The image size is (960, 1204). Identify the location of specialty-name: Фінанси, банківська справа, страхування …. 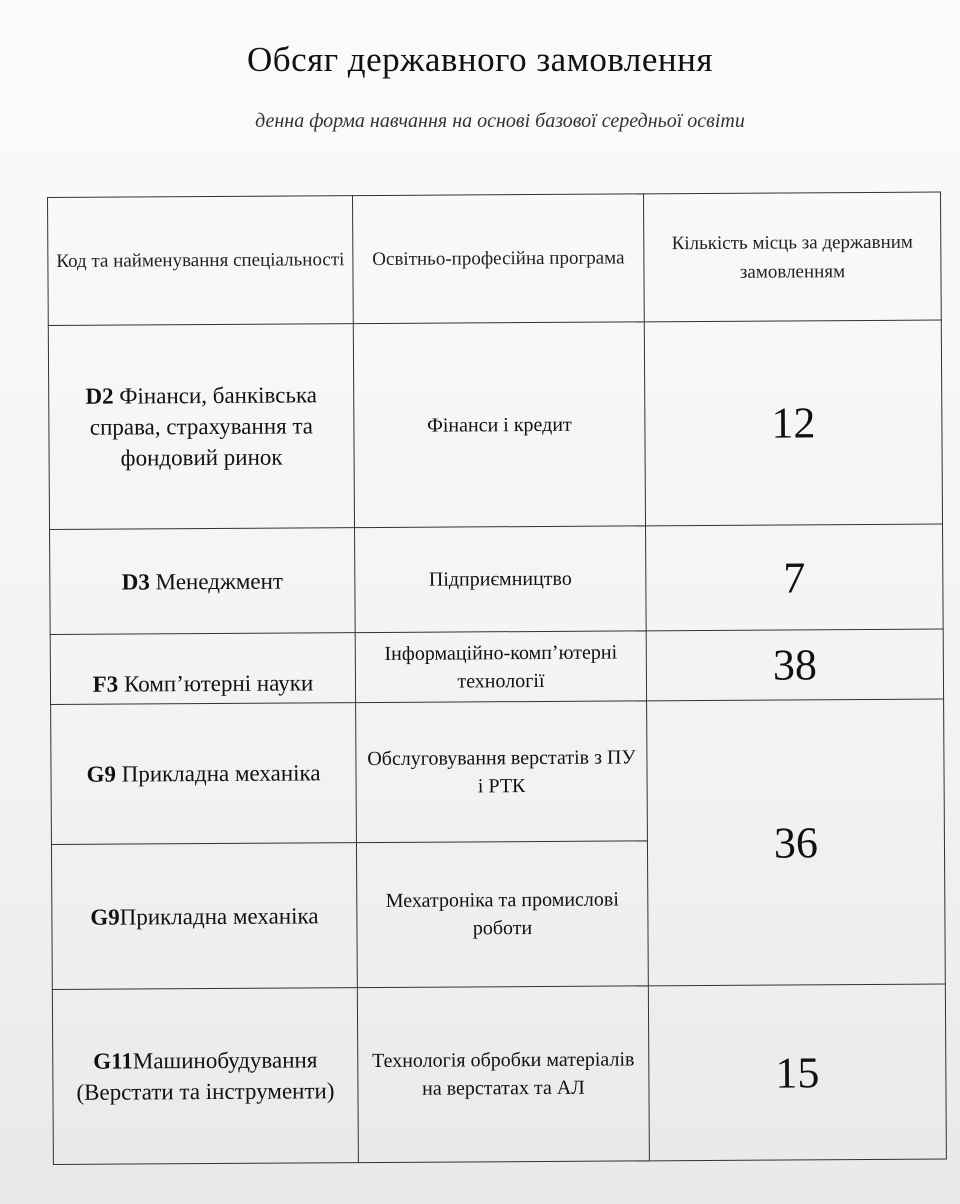
(203, 426).